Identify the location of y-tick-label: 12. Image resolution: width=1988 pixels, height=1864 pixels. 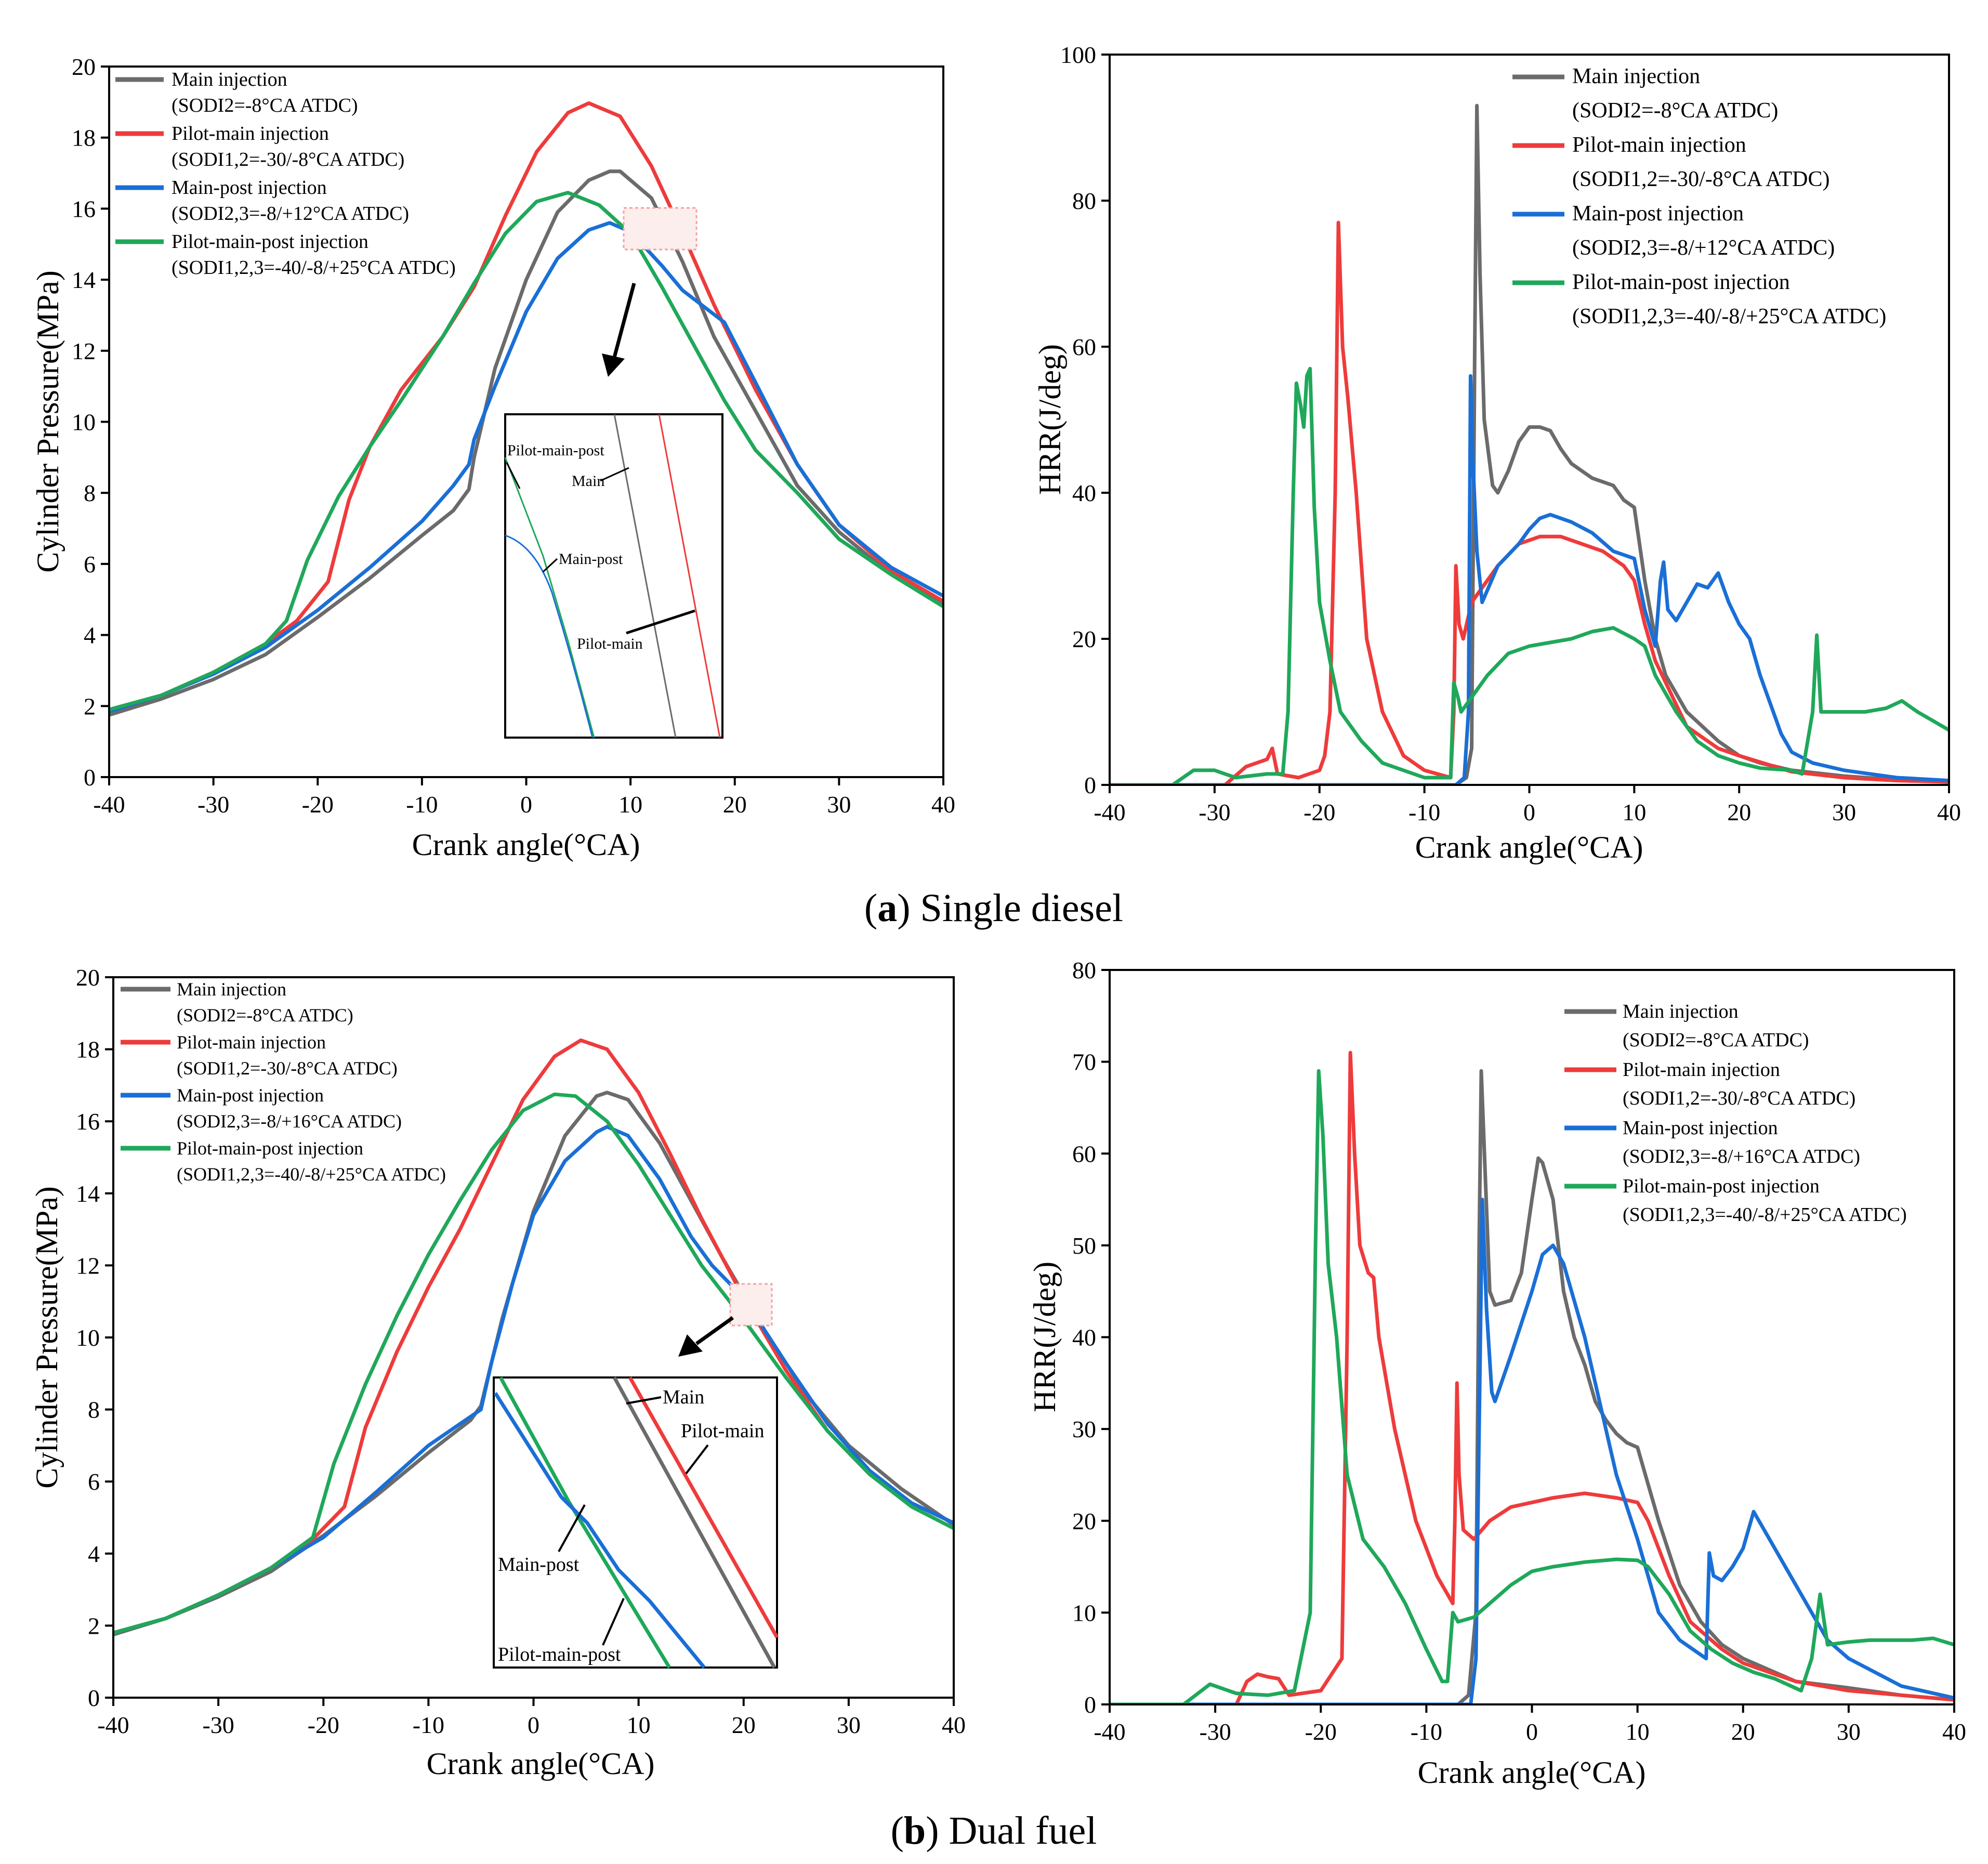
(84, 351).